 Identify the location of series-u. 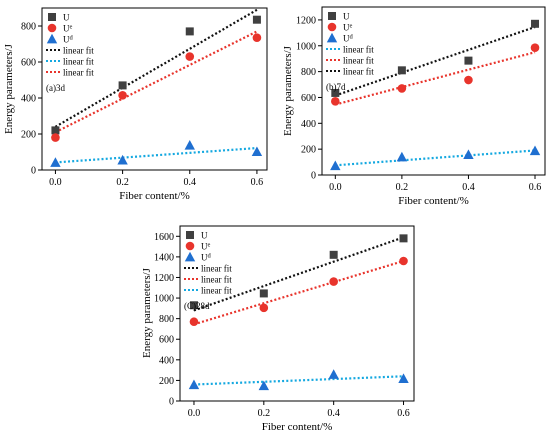
(435, 58).